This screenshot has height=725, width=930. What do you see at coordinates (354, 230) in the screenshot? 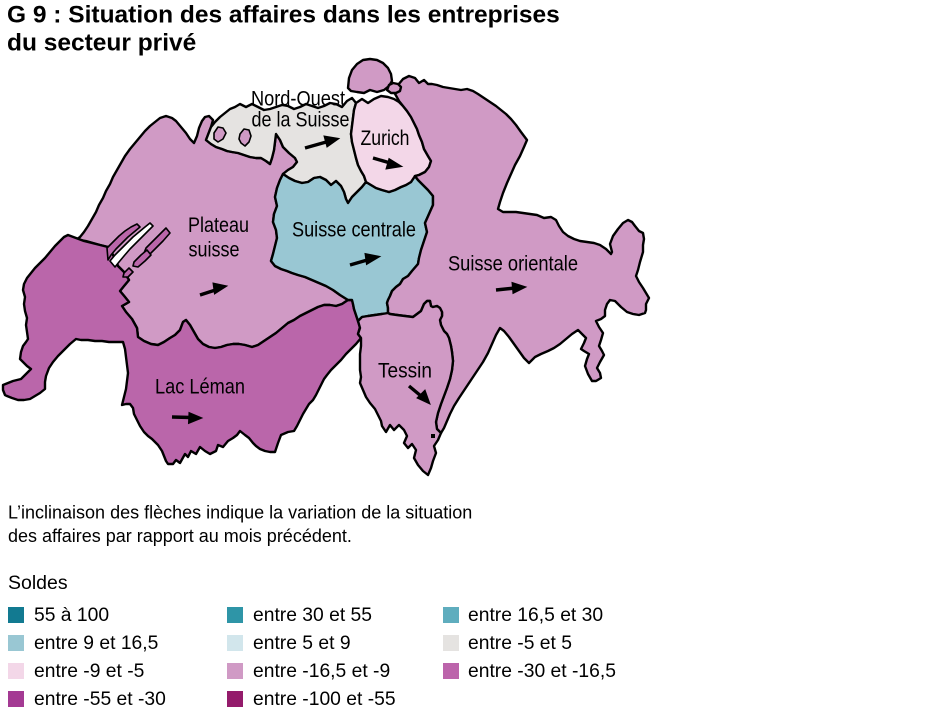
I see `svg-text: Suisse centrale` at bounding box center [354, 230].